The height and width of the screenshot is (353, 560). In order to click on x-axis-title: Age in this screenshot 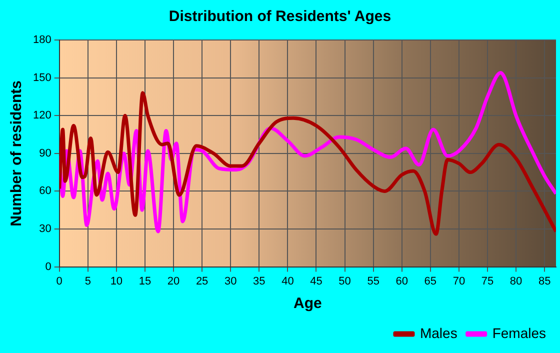, I will do `click(308, 303)`.